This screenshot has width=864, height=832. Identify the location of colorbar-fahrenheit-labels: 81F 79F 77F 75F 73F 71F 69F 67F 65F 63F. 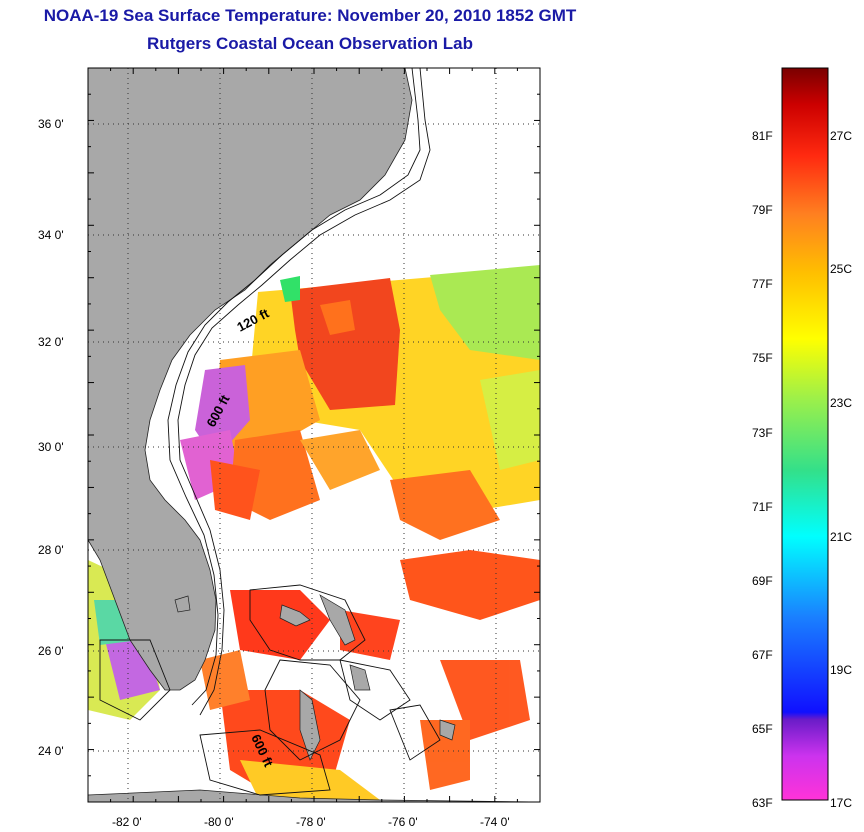
(762, 469).